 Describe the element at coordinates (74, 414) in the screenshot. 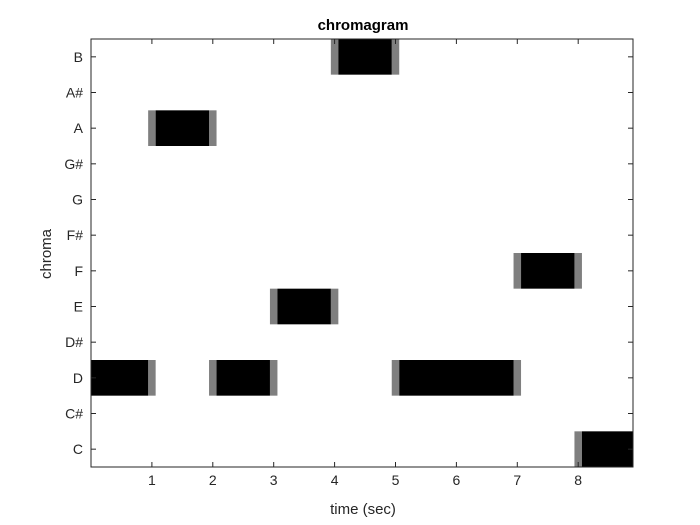

I see `y-tick-label: C#` at that location.